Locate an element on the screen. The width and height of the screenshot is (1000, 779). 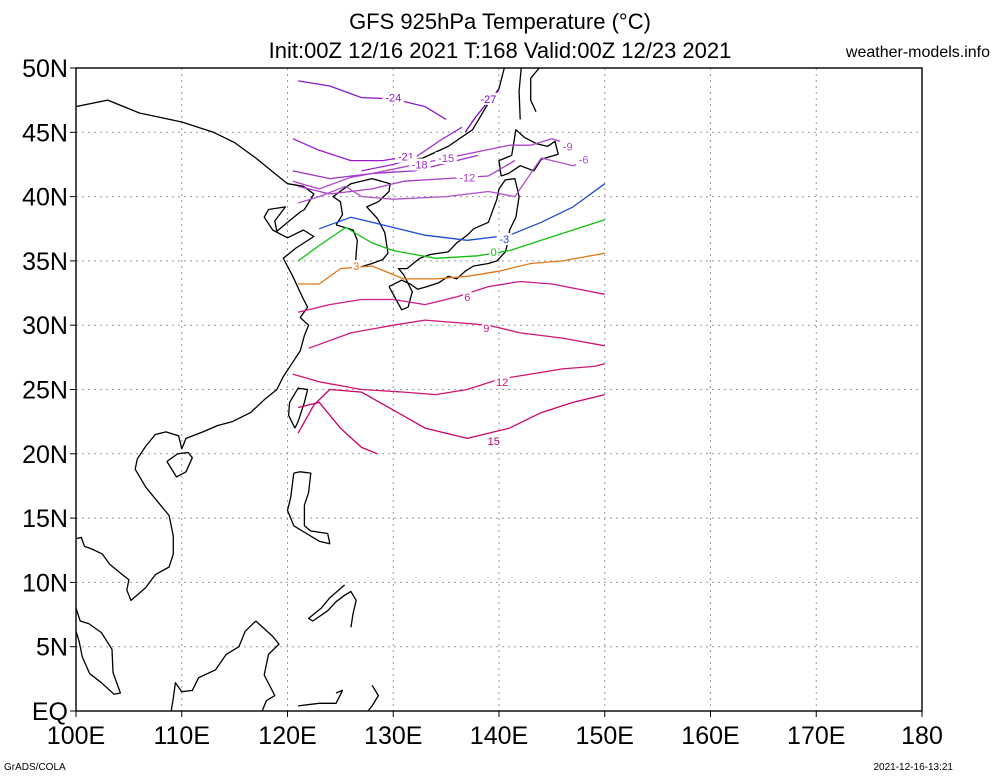
lat-tick-label: 50N is located at coordinates (45, 69).